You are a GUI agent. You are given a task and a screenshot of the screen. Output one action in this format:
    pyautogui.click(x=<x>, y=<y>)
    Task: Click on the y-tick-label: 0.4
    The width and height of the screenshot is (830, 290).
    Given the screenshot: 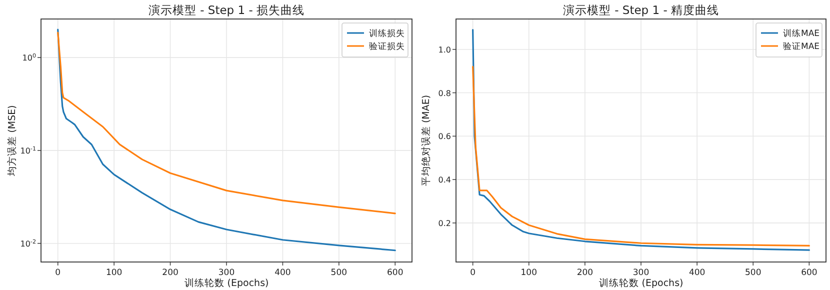 What is the action you would take?
    pyautogui.click(x=444, y=180)
    